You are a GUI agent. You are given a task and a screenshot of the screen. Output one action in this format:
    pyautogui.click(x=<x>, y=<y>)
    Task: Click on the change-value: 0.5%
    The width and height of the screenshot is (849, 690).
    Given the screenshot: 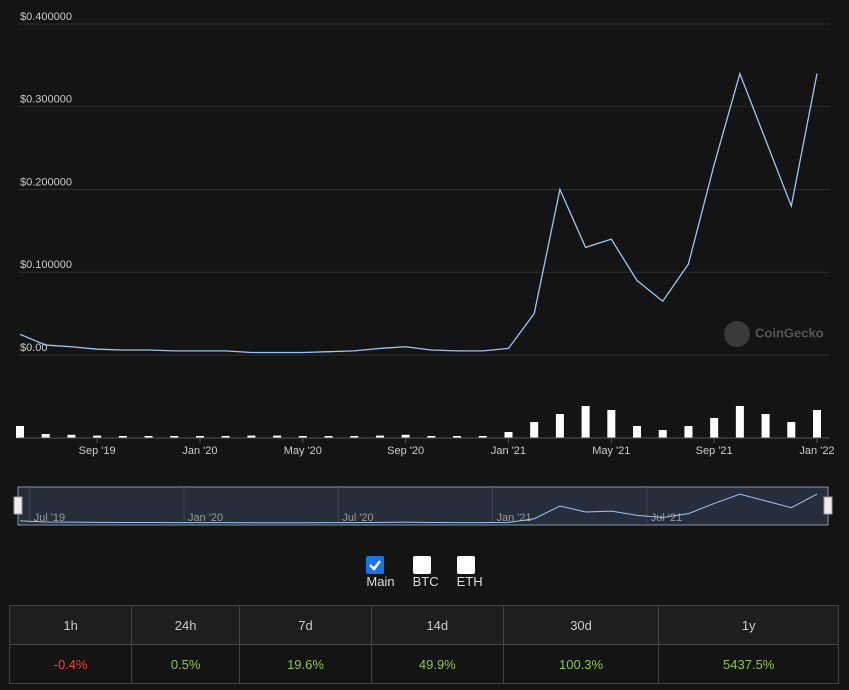 What is the action you would take?
    pyautogui.click(x=186, y=664)
    